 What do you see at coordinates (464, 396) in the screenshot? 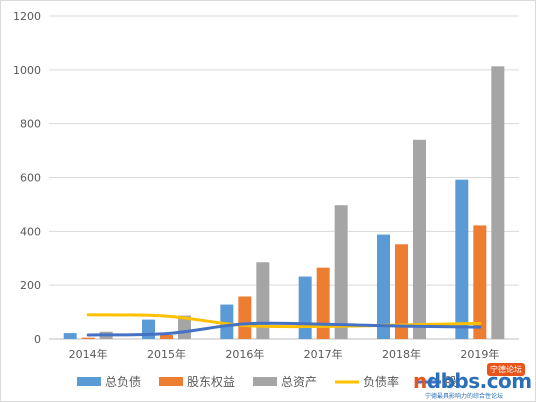
I see `watermark-tagline: 宁德最具影响力的综合性论坛` at bounding box center [464, 396].